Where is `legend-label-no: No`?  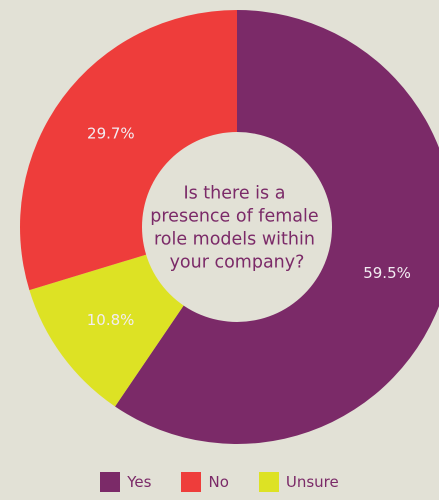
legend-label-no: No is located at coordinates (218, 482).